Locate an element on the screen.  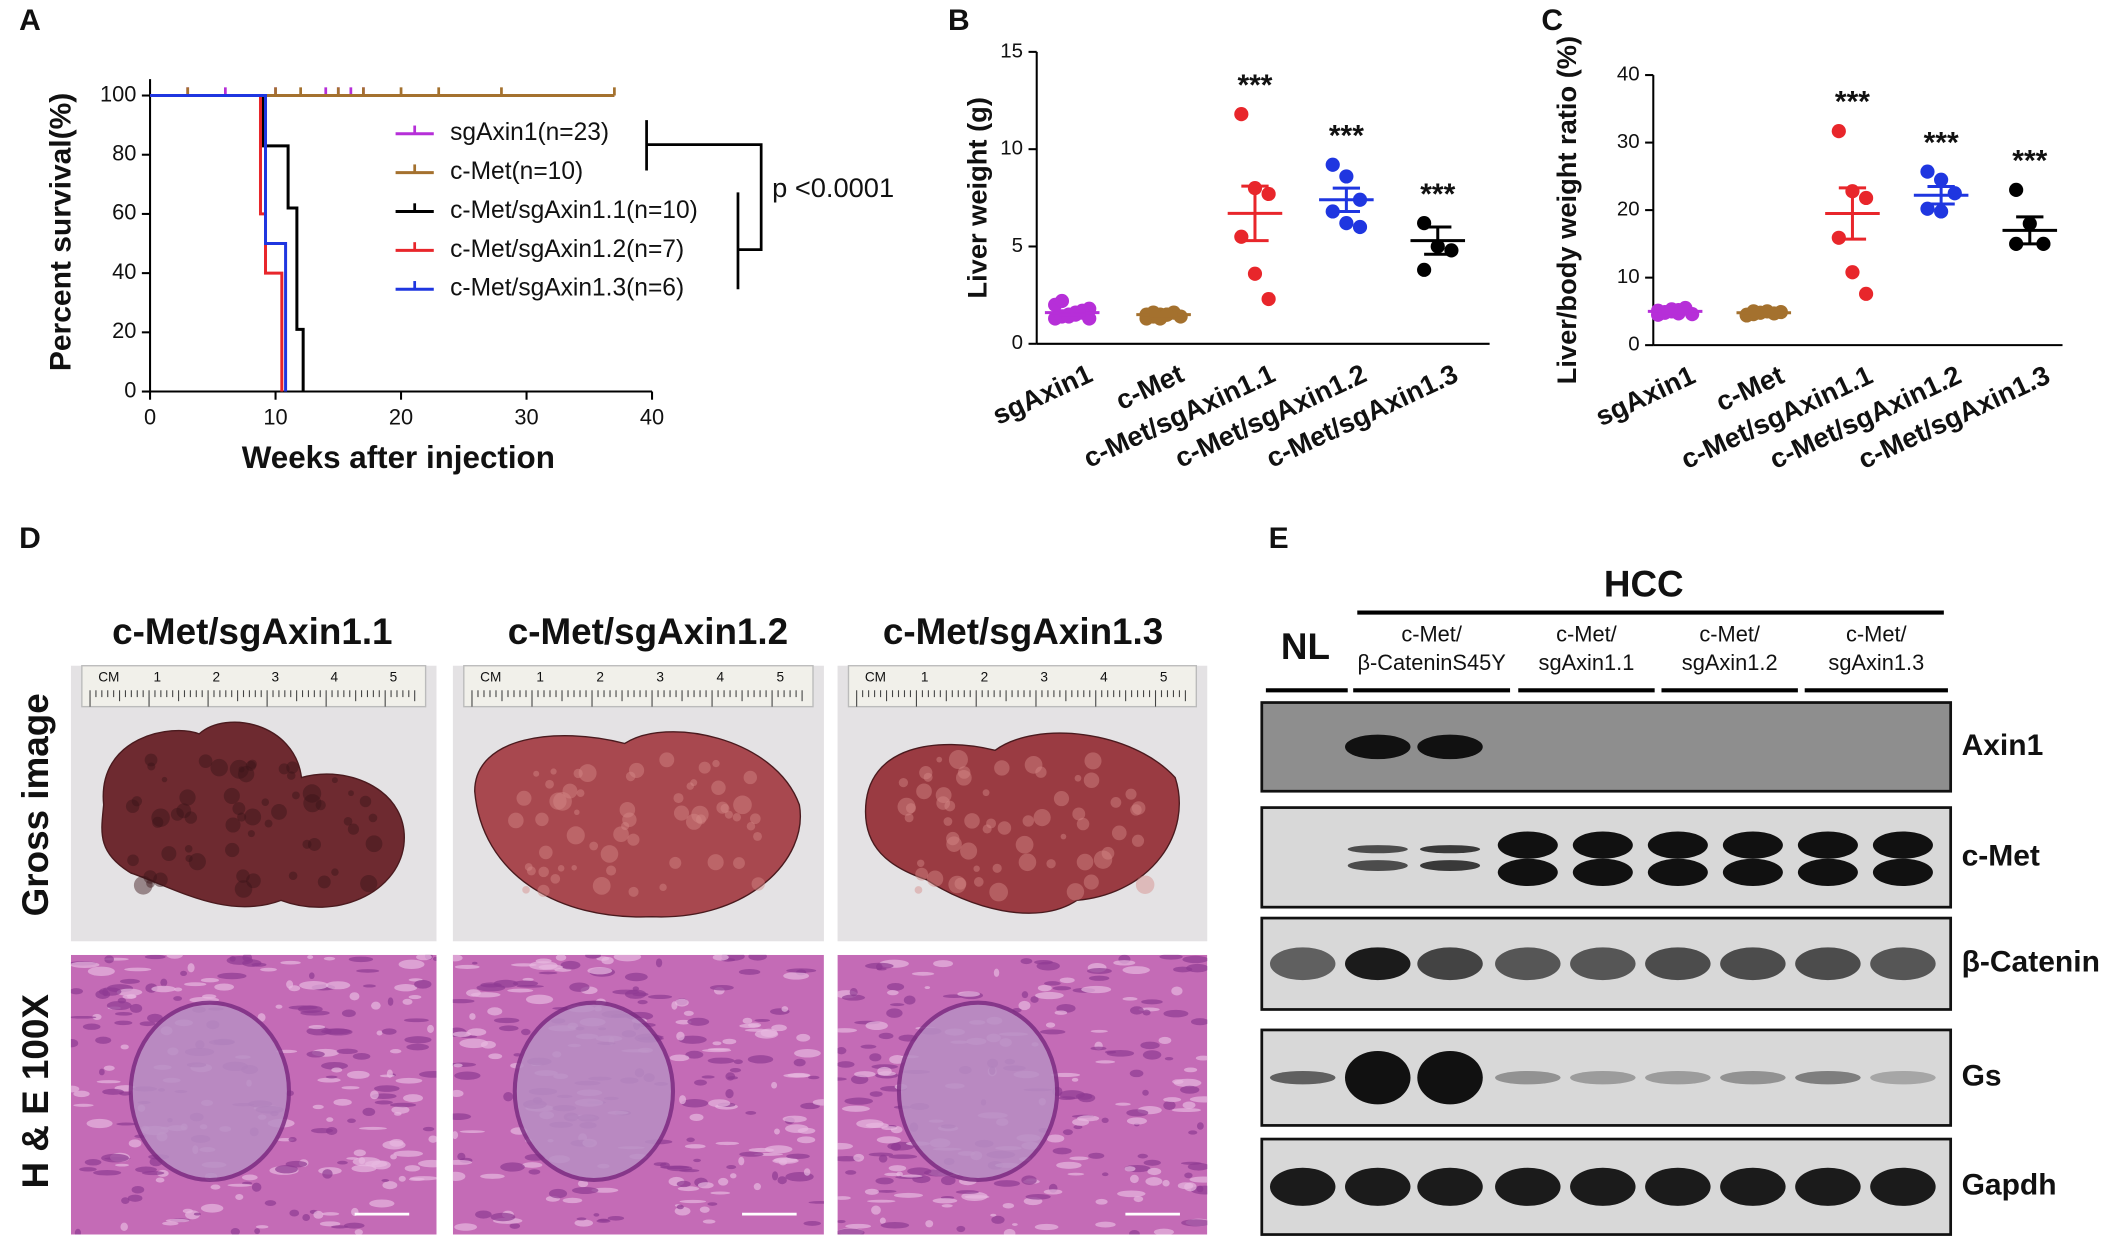
x-tick-label: sgAxin1 is located at coordinates (1042, 394).